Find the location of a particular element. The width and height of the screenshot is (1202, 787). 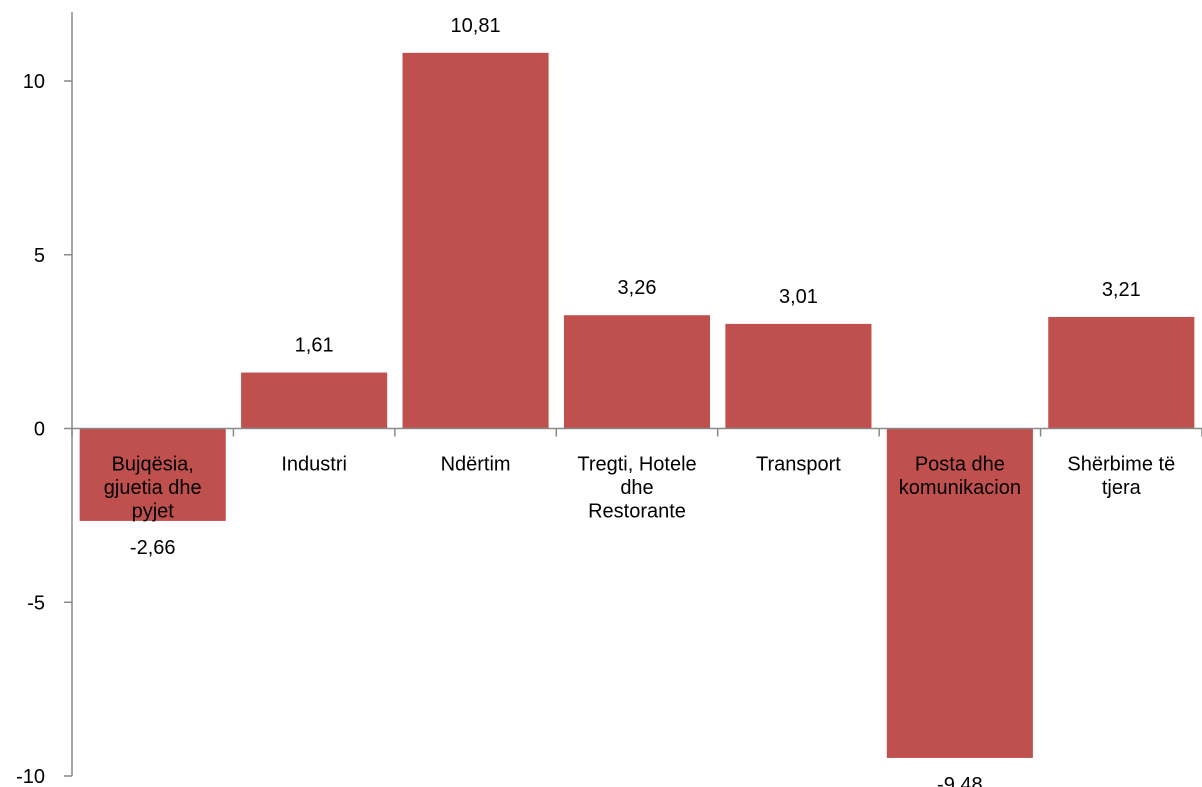

y-tick-label: -10 is located at coordinates (30, 776).